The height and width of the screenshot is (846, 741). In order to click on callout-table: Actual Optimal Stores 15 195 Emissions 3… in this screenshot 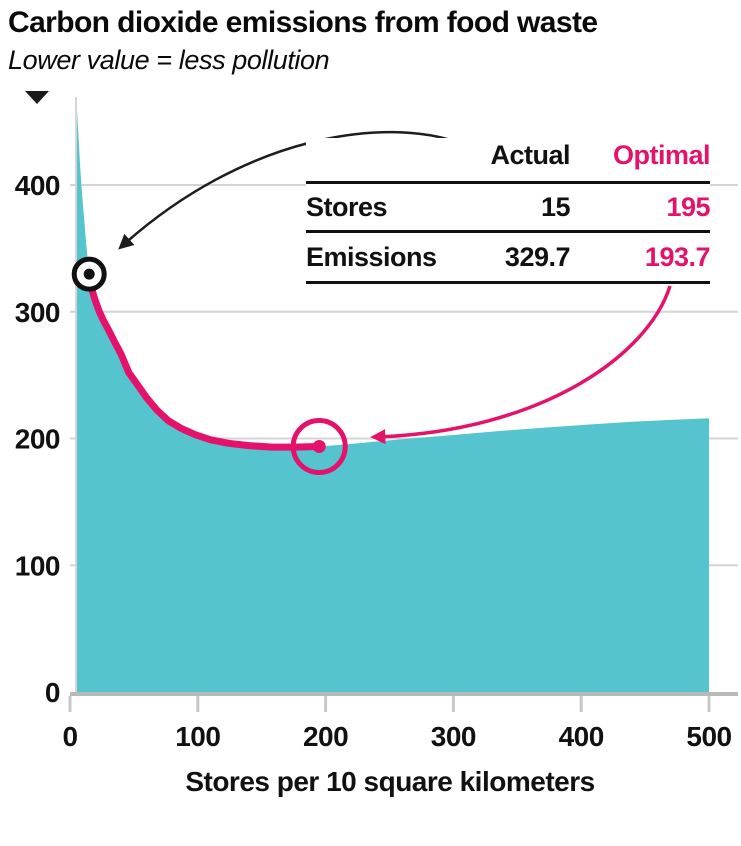, I will do `click(508, 211)`.